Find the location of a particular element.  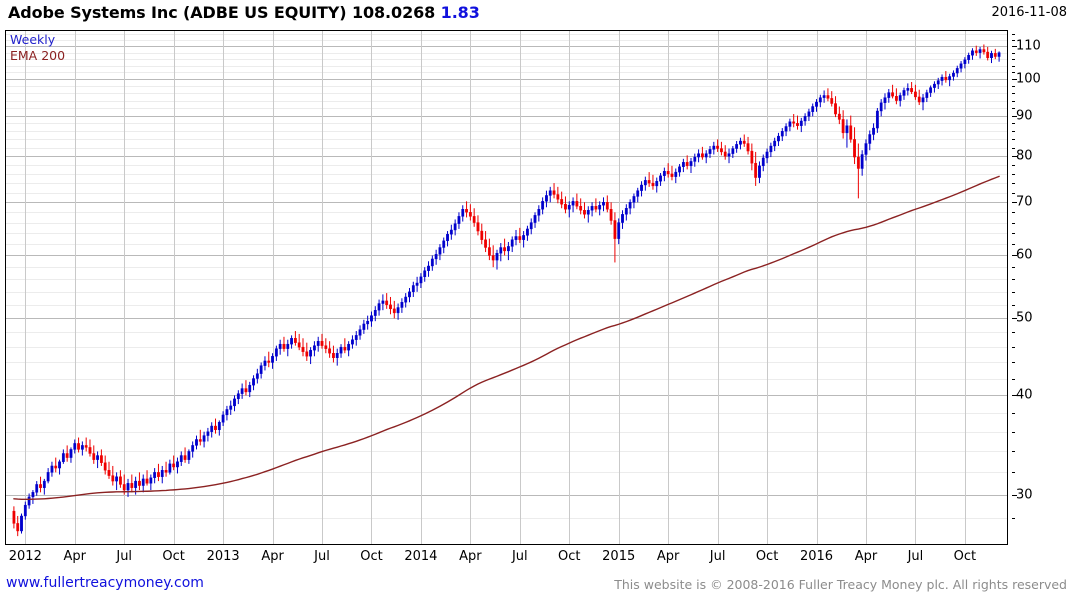

y-axis-label: 60 is located at coordinates (1024, 255).